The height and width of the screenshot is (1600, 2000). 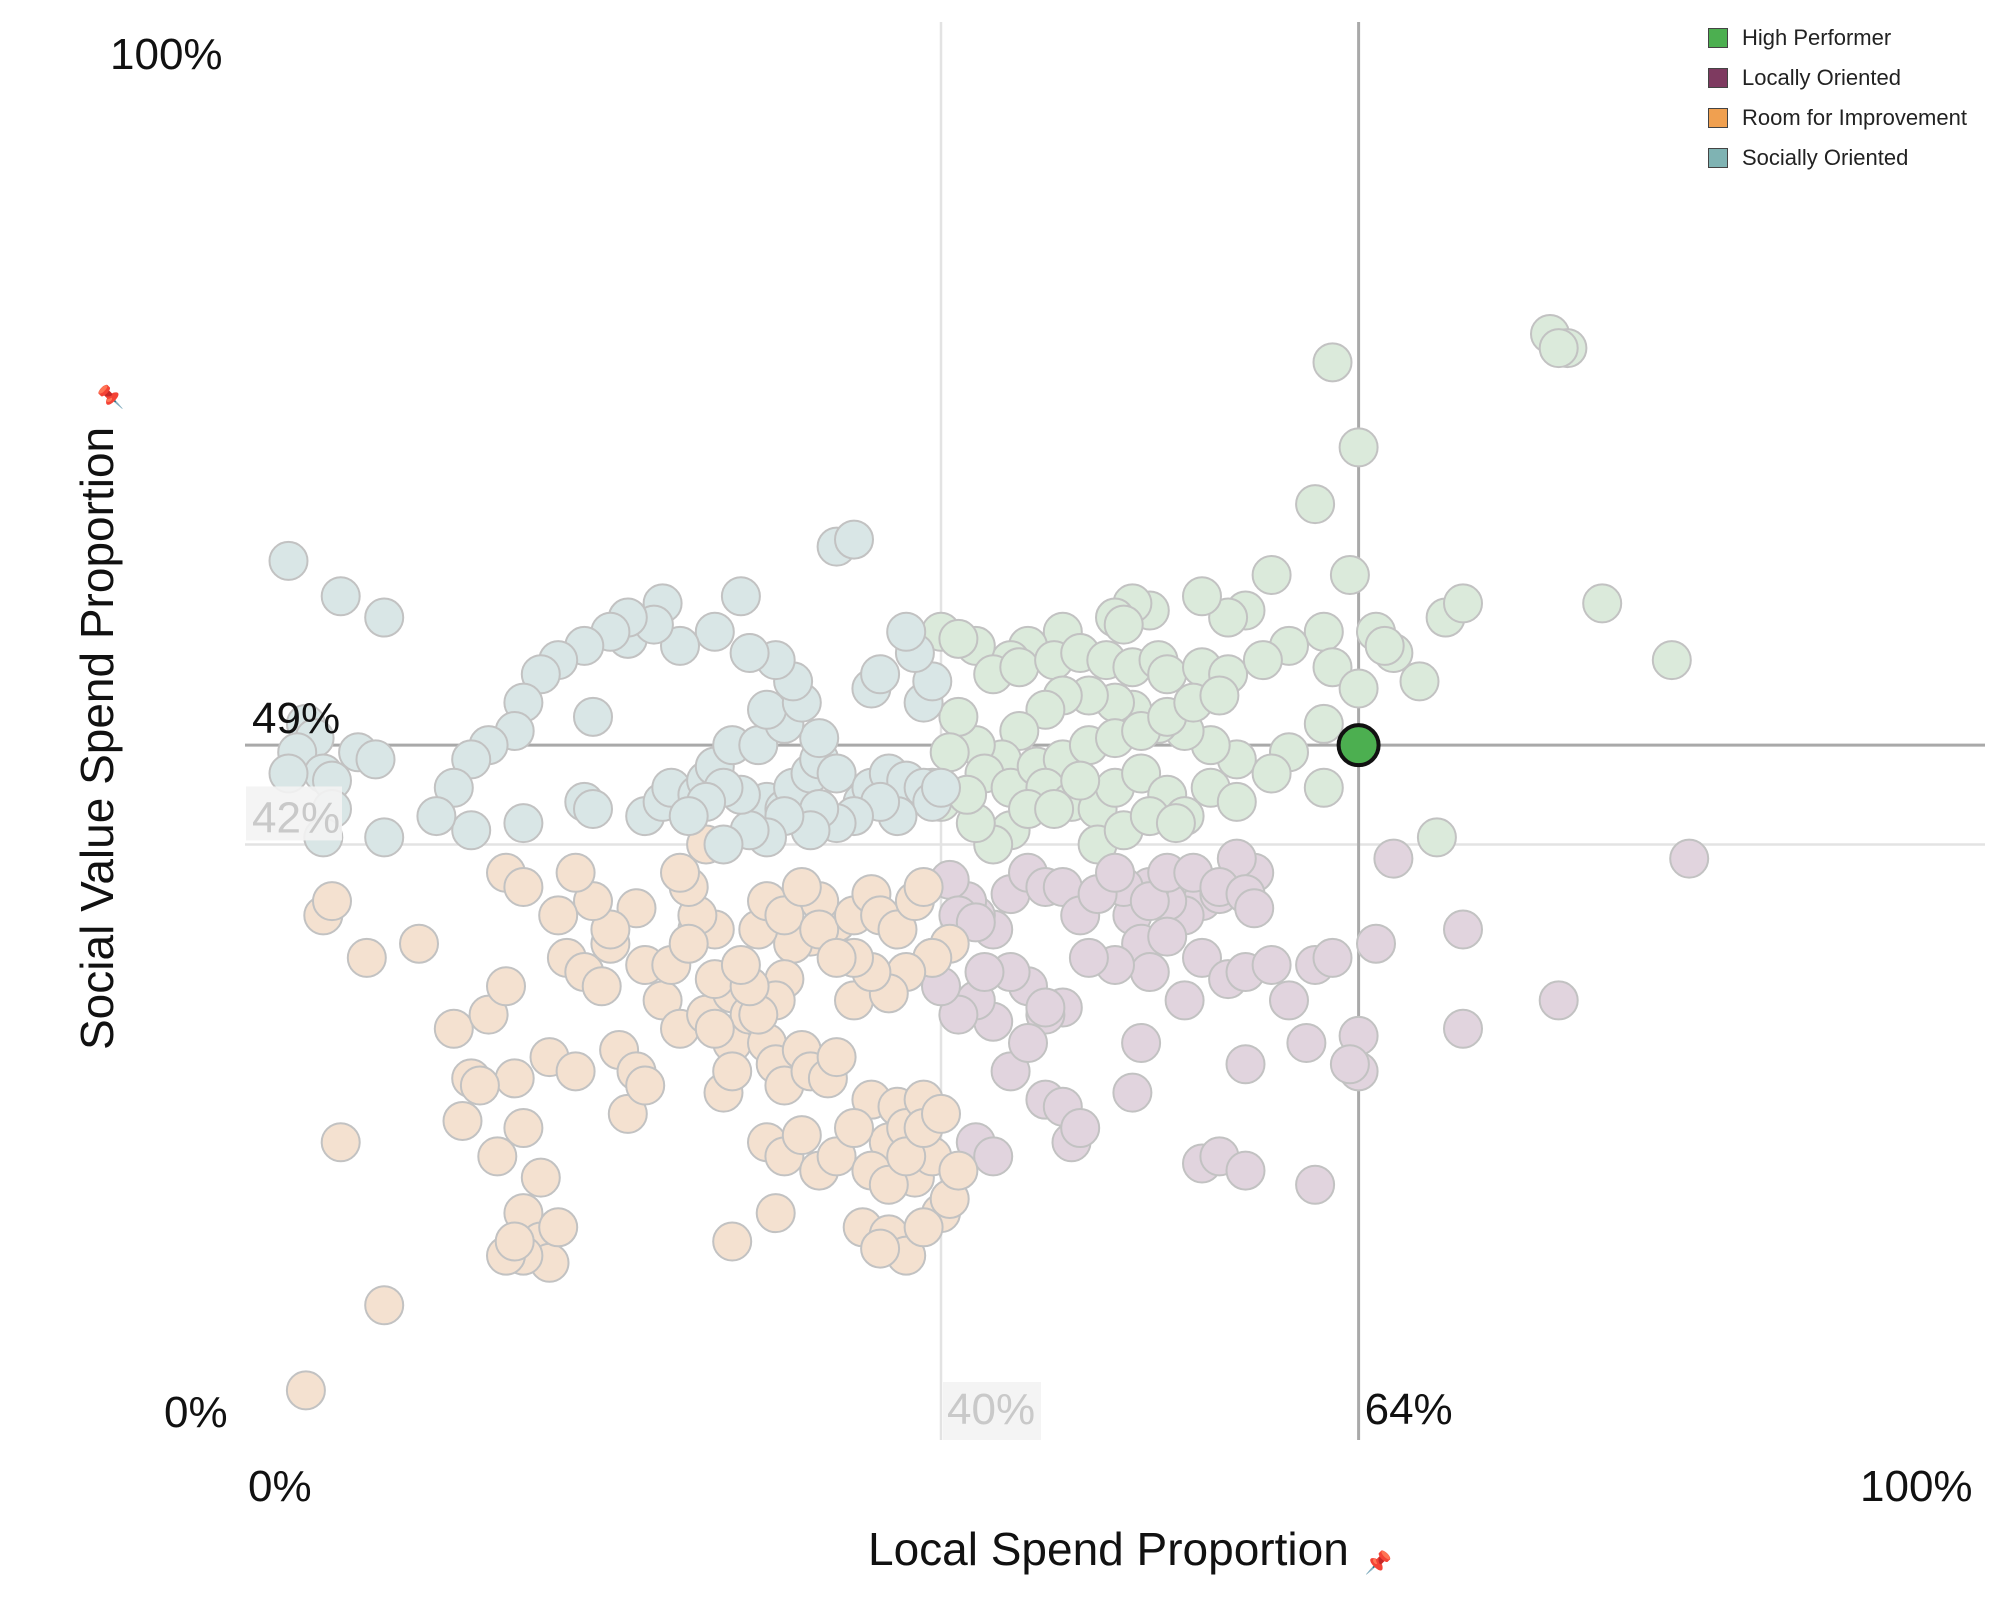 I want to click on legend-item-high-performer: High Performer, so click(x=1837, y=38).